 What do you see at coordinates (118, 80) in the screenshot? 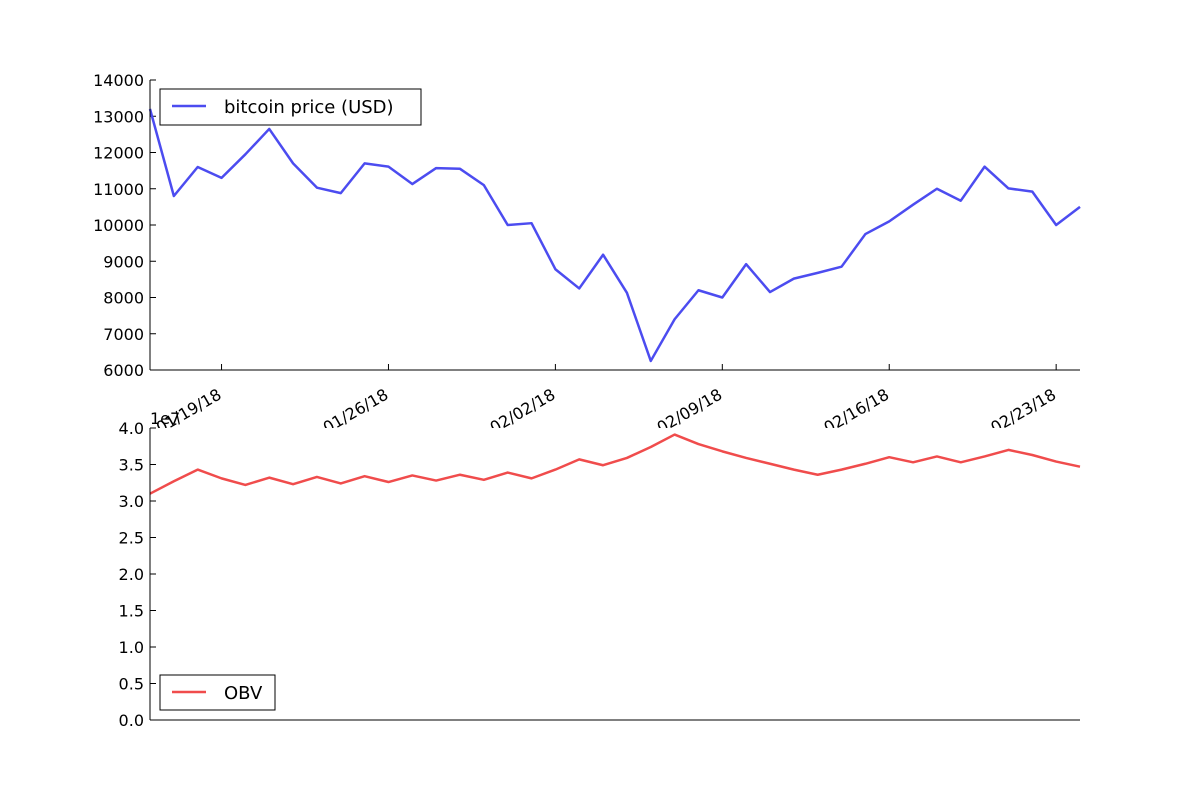
I see `price-y-tick-label: 14000` at bounding box center [118, 80].